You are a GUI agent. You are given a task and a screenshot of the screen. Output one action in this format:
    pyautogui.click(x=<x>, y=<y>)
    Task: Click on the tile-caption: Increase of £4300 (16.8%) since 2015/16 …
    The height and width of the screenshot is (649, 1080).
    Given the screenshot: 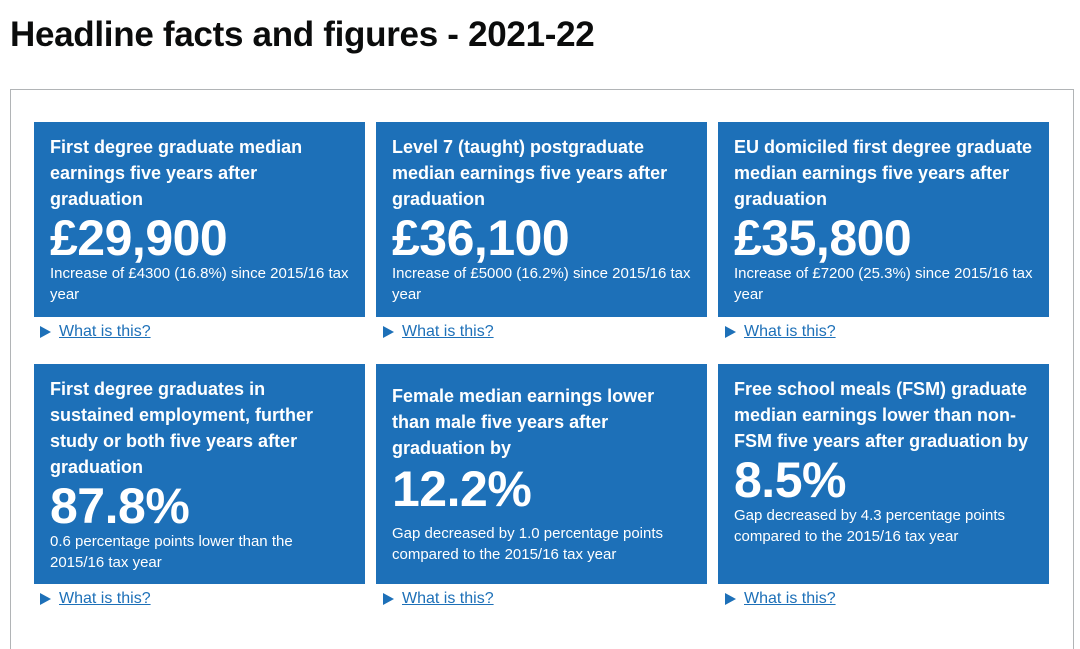 What is the action you would take?
    pyautogui.click(x=199, y=284)
    